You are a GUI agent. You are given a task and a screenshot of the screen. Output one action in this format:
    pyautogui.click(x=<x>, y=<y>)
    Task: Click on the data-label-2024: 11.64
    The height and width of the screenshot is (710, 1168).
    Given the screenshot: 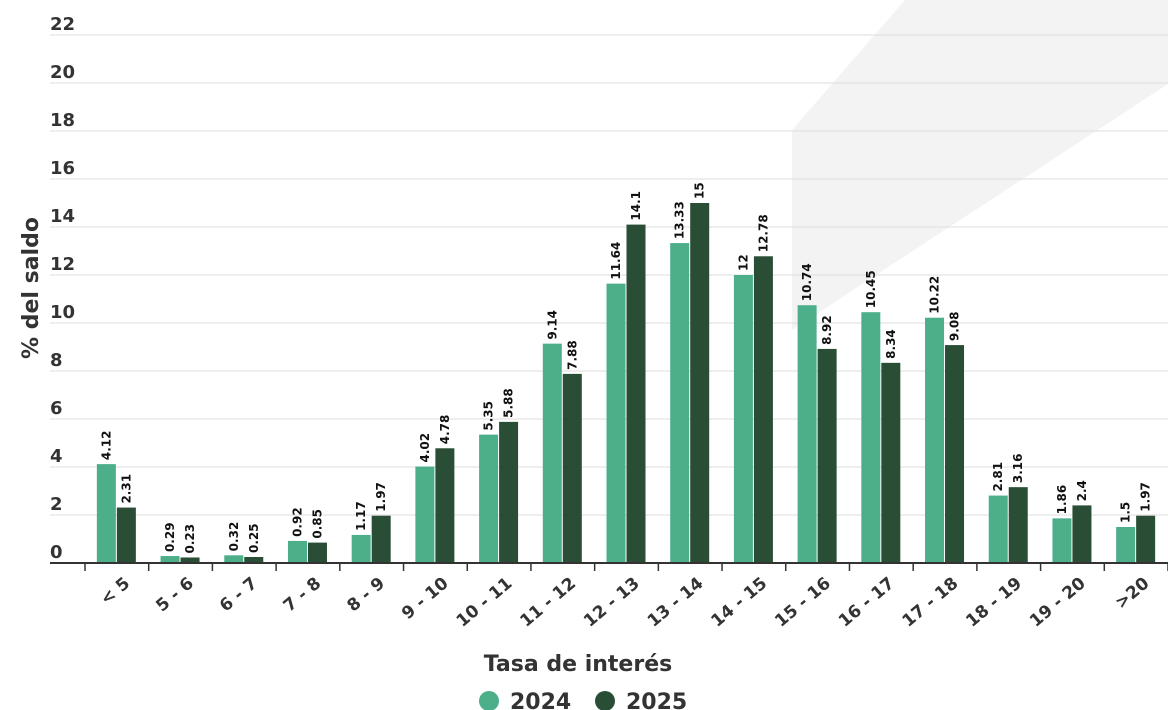 What is the action you would take?
    pyautogui.click(x=616, y=261)
    